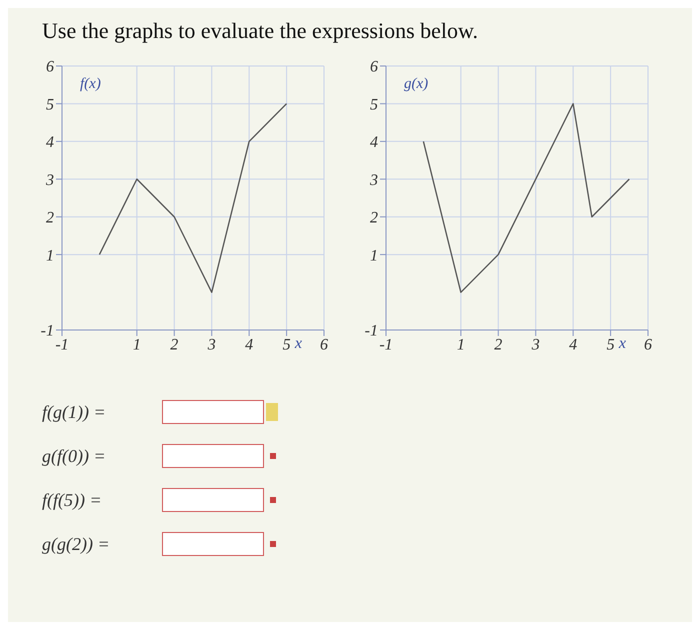 Image resolution: width=700 pixels, height=630 pixels. Describe the element at coordinates (261, 31) in the screenshot. I see `chart-title: Use the graphs to evaluate the expressions below.` at that location.